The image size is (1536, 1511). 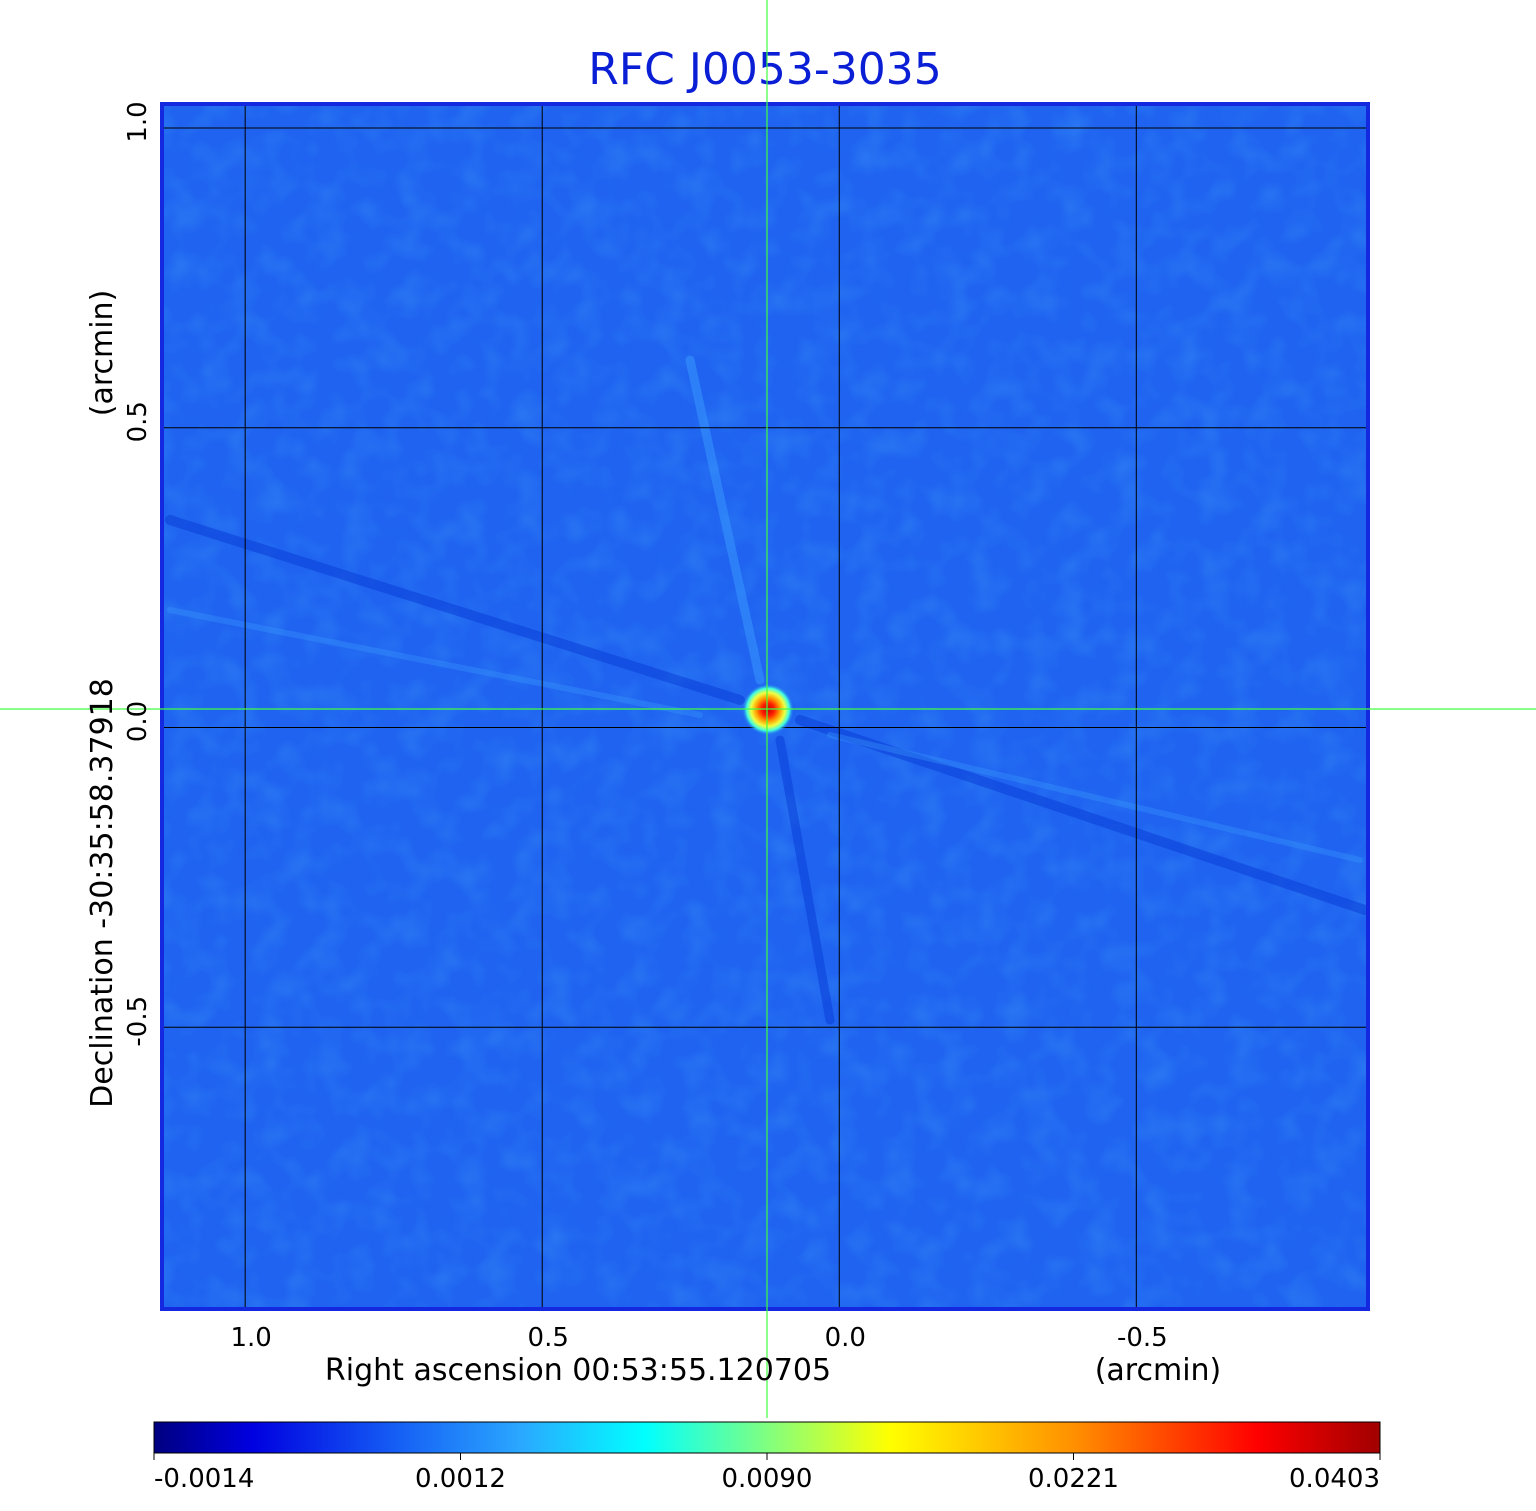 What do you see at coordinates (698, 1338) in the screenshot?
I see `x-tick-labels: 1.0 0.5 0.0 -0.5` at bounding box center [698, 1338].